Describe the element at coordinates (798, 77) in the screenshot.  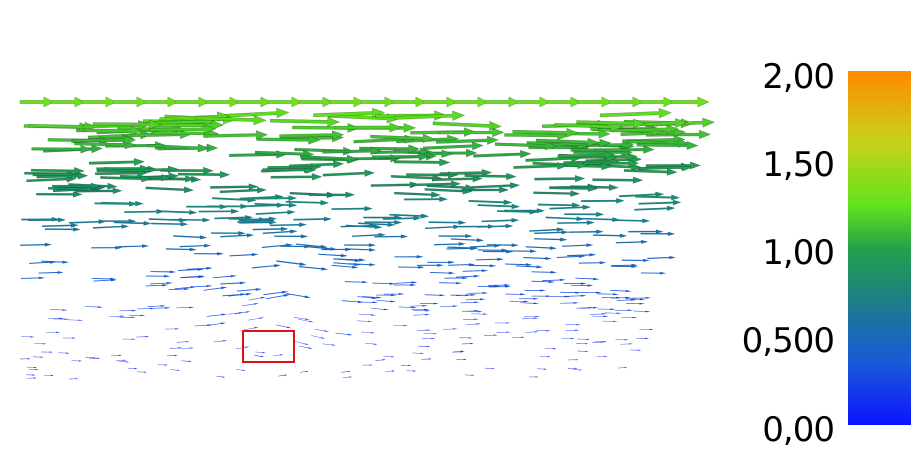
I see `colorbar-tick-label: 2,00` at that location.